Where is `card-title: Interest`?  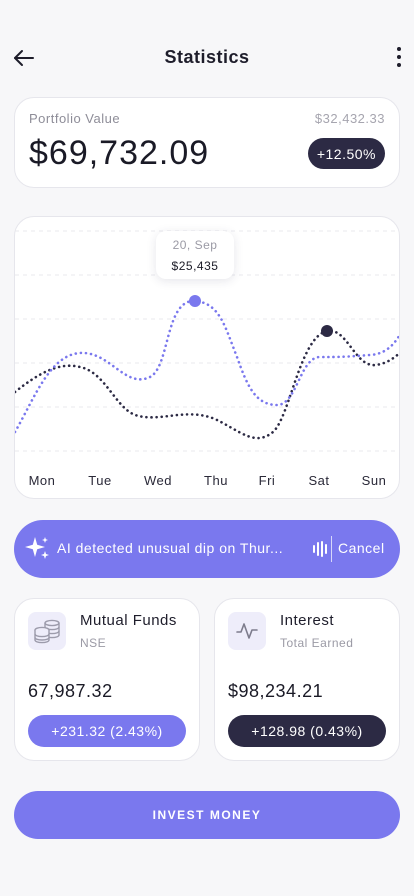
card-title: Interest is located at coordinates (307, 620).